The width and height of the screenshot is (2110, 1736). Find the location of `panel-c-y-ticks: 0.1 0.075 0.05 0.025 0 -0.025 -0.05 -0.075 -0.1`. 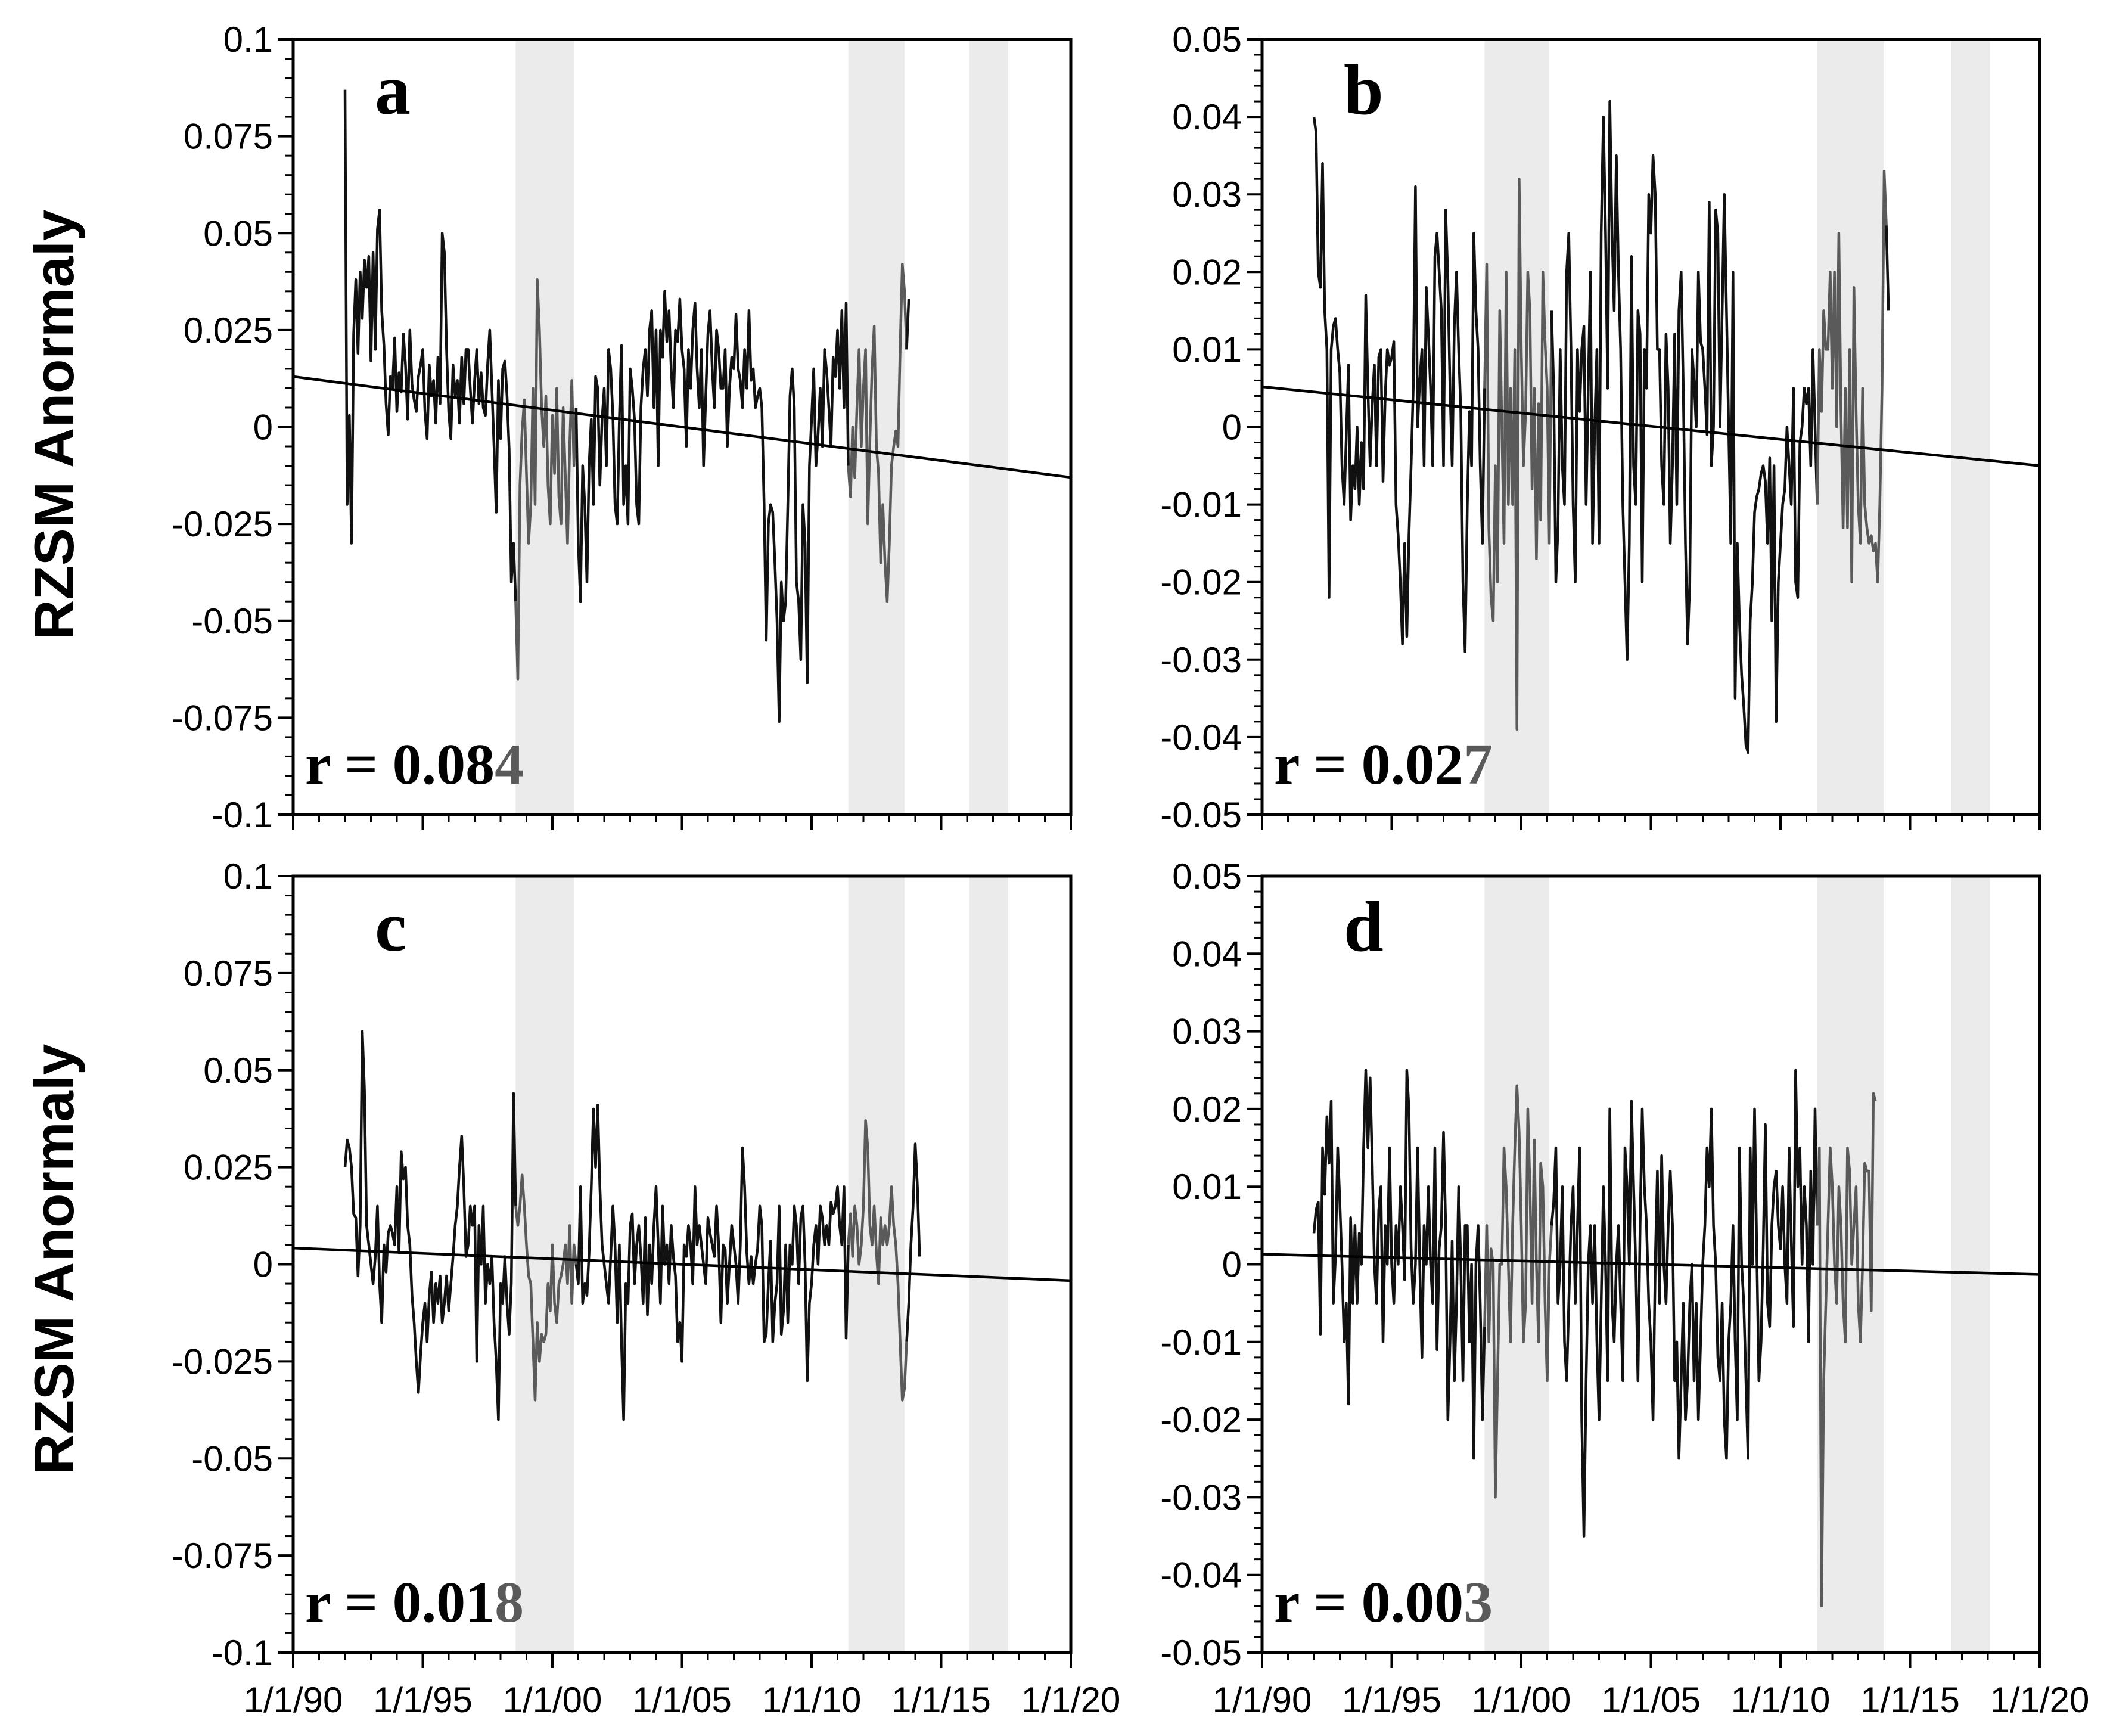

panel-c-y-ticks: 0.1 0.075 0.05 0.025 0 -0.025 -0.05 -0.075 -0.1 is located at coordinates (232, 1264).